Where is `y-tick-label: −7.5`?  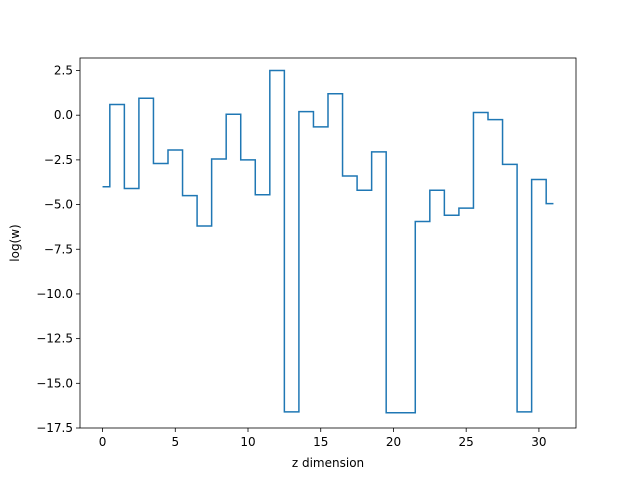
y-tick-label: −7.5 is located at coordinates (58, 249).